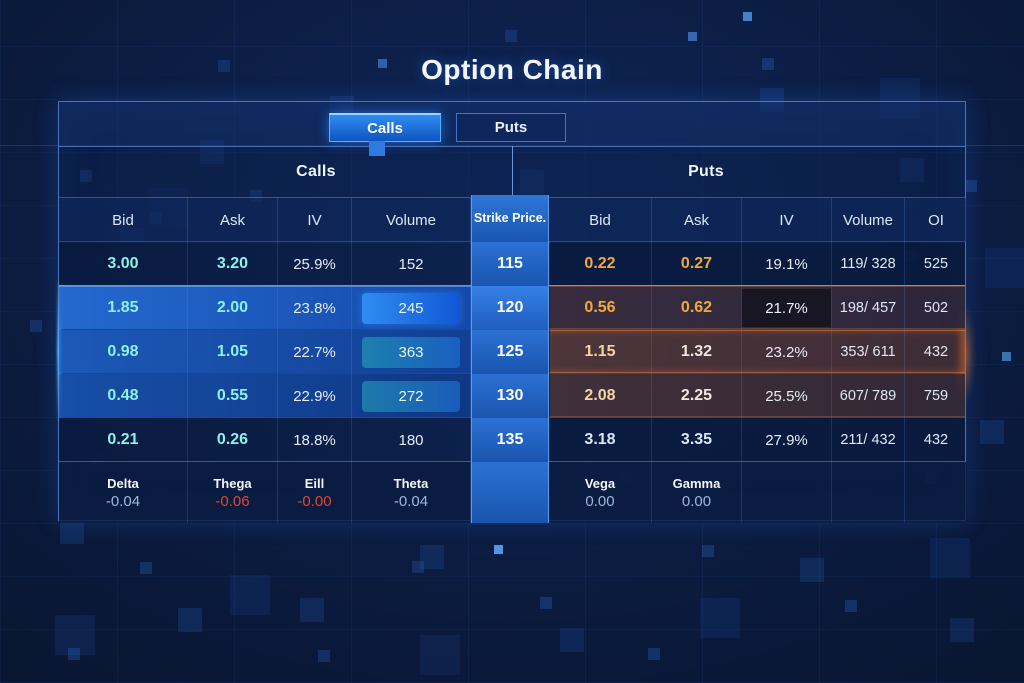 The width and height of the screenshot is (1024, 683). I want to click on put-bid-cell: 1.15, so click(600, 352).